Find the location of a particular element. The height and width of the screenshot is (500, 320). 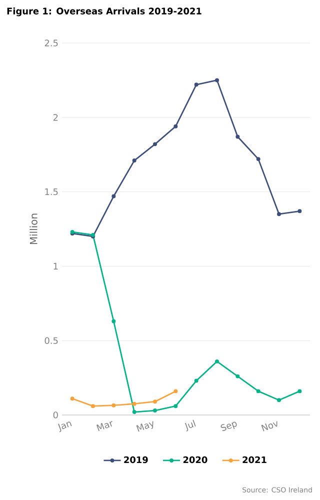

y-tick-label: 2.5 is located at coordinates (51, 43).